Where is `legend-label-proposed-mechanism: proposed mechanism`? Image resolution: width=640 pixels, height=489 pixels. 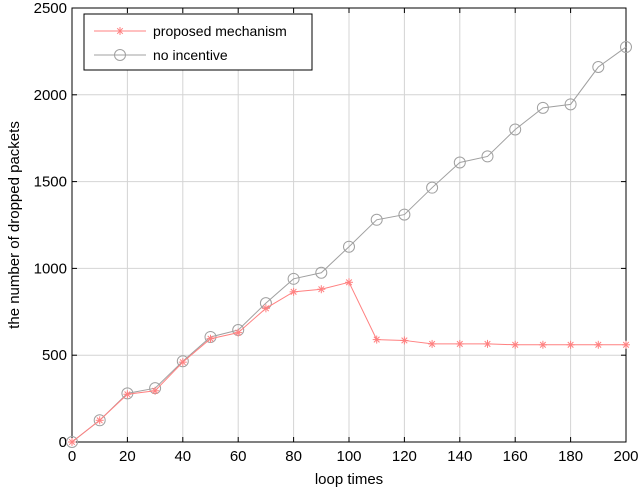 legend-label-proposed-mechanism: proposed mechanism is located at coordinates (220, 31).